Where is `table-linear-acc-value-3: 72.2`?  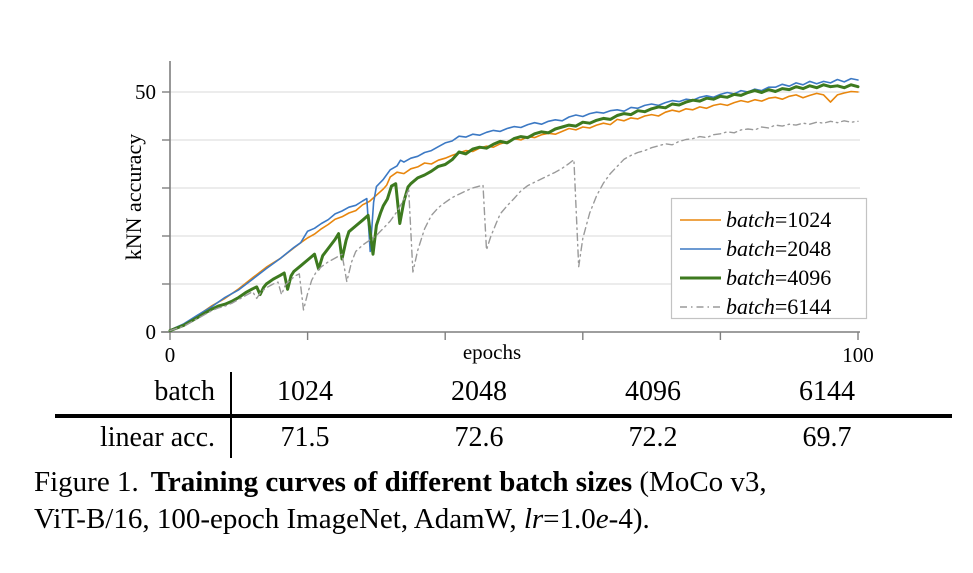 table-linear-acc-value-3: 72.2 is located at coordinates (653, 437).